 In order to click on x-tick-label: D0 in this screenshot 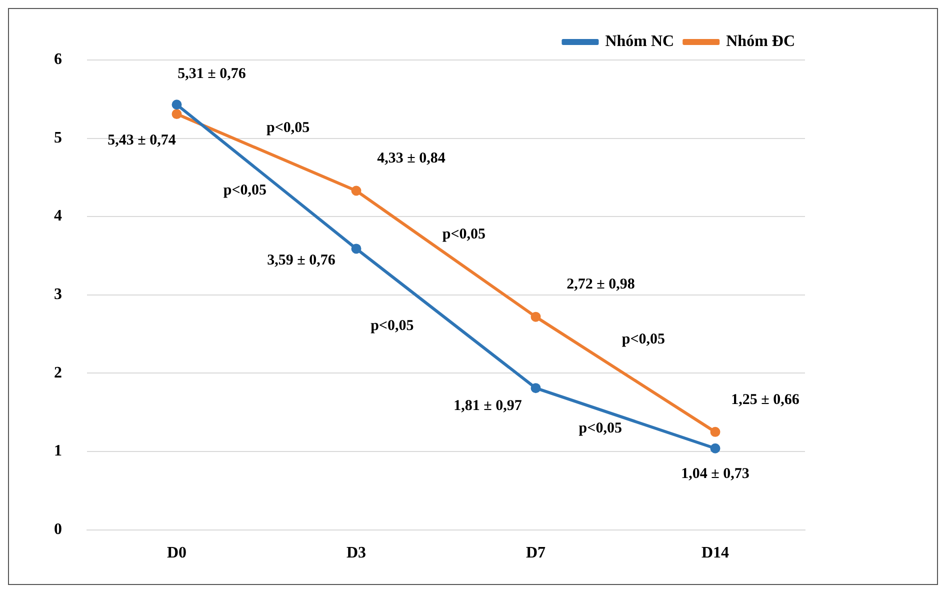, I will do `click(176, 553)`.